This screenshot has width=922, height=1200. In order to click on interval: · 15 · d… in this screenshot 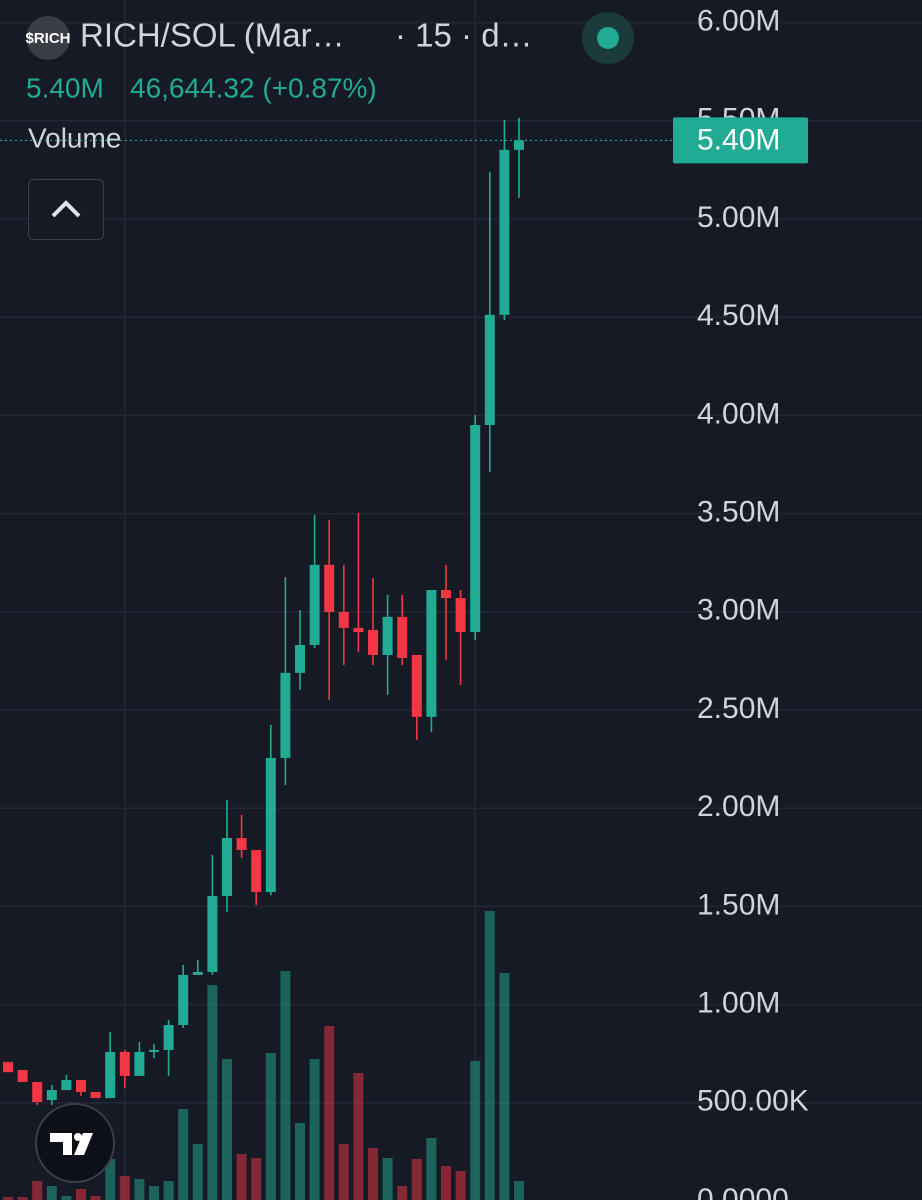, I will do `click(464, 35)`.